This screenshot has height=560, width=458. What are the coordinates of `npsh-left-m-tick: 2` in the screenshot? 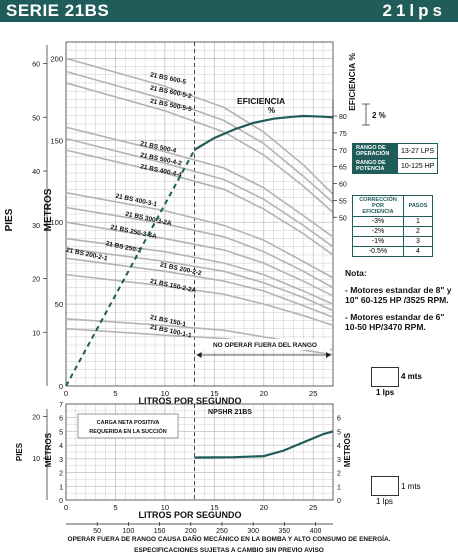 It's located at (61, 474).